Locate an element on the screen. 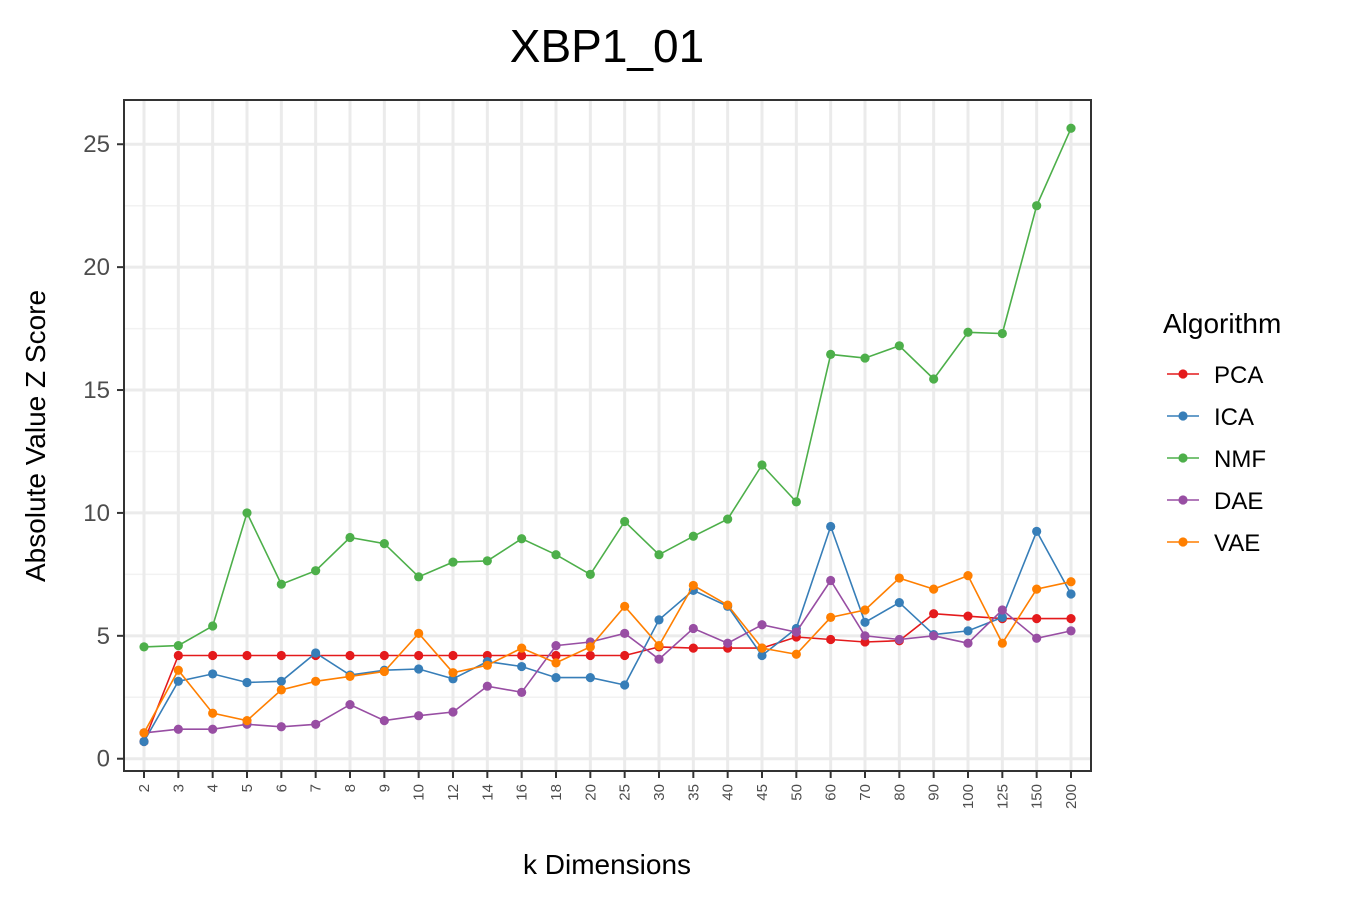 This screenshot has height=900, width=1350. legend-label: DAE is located at coordinates (1238, 501).